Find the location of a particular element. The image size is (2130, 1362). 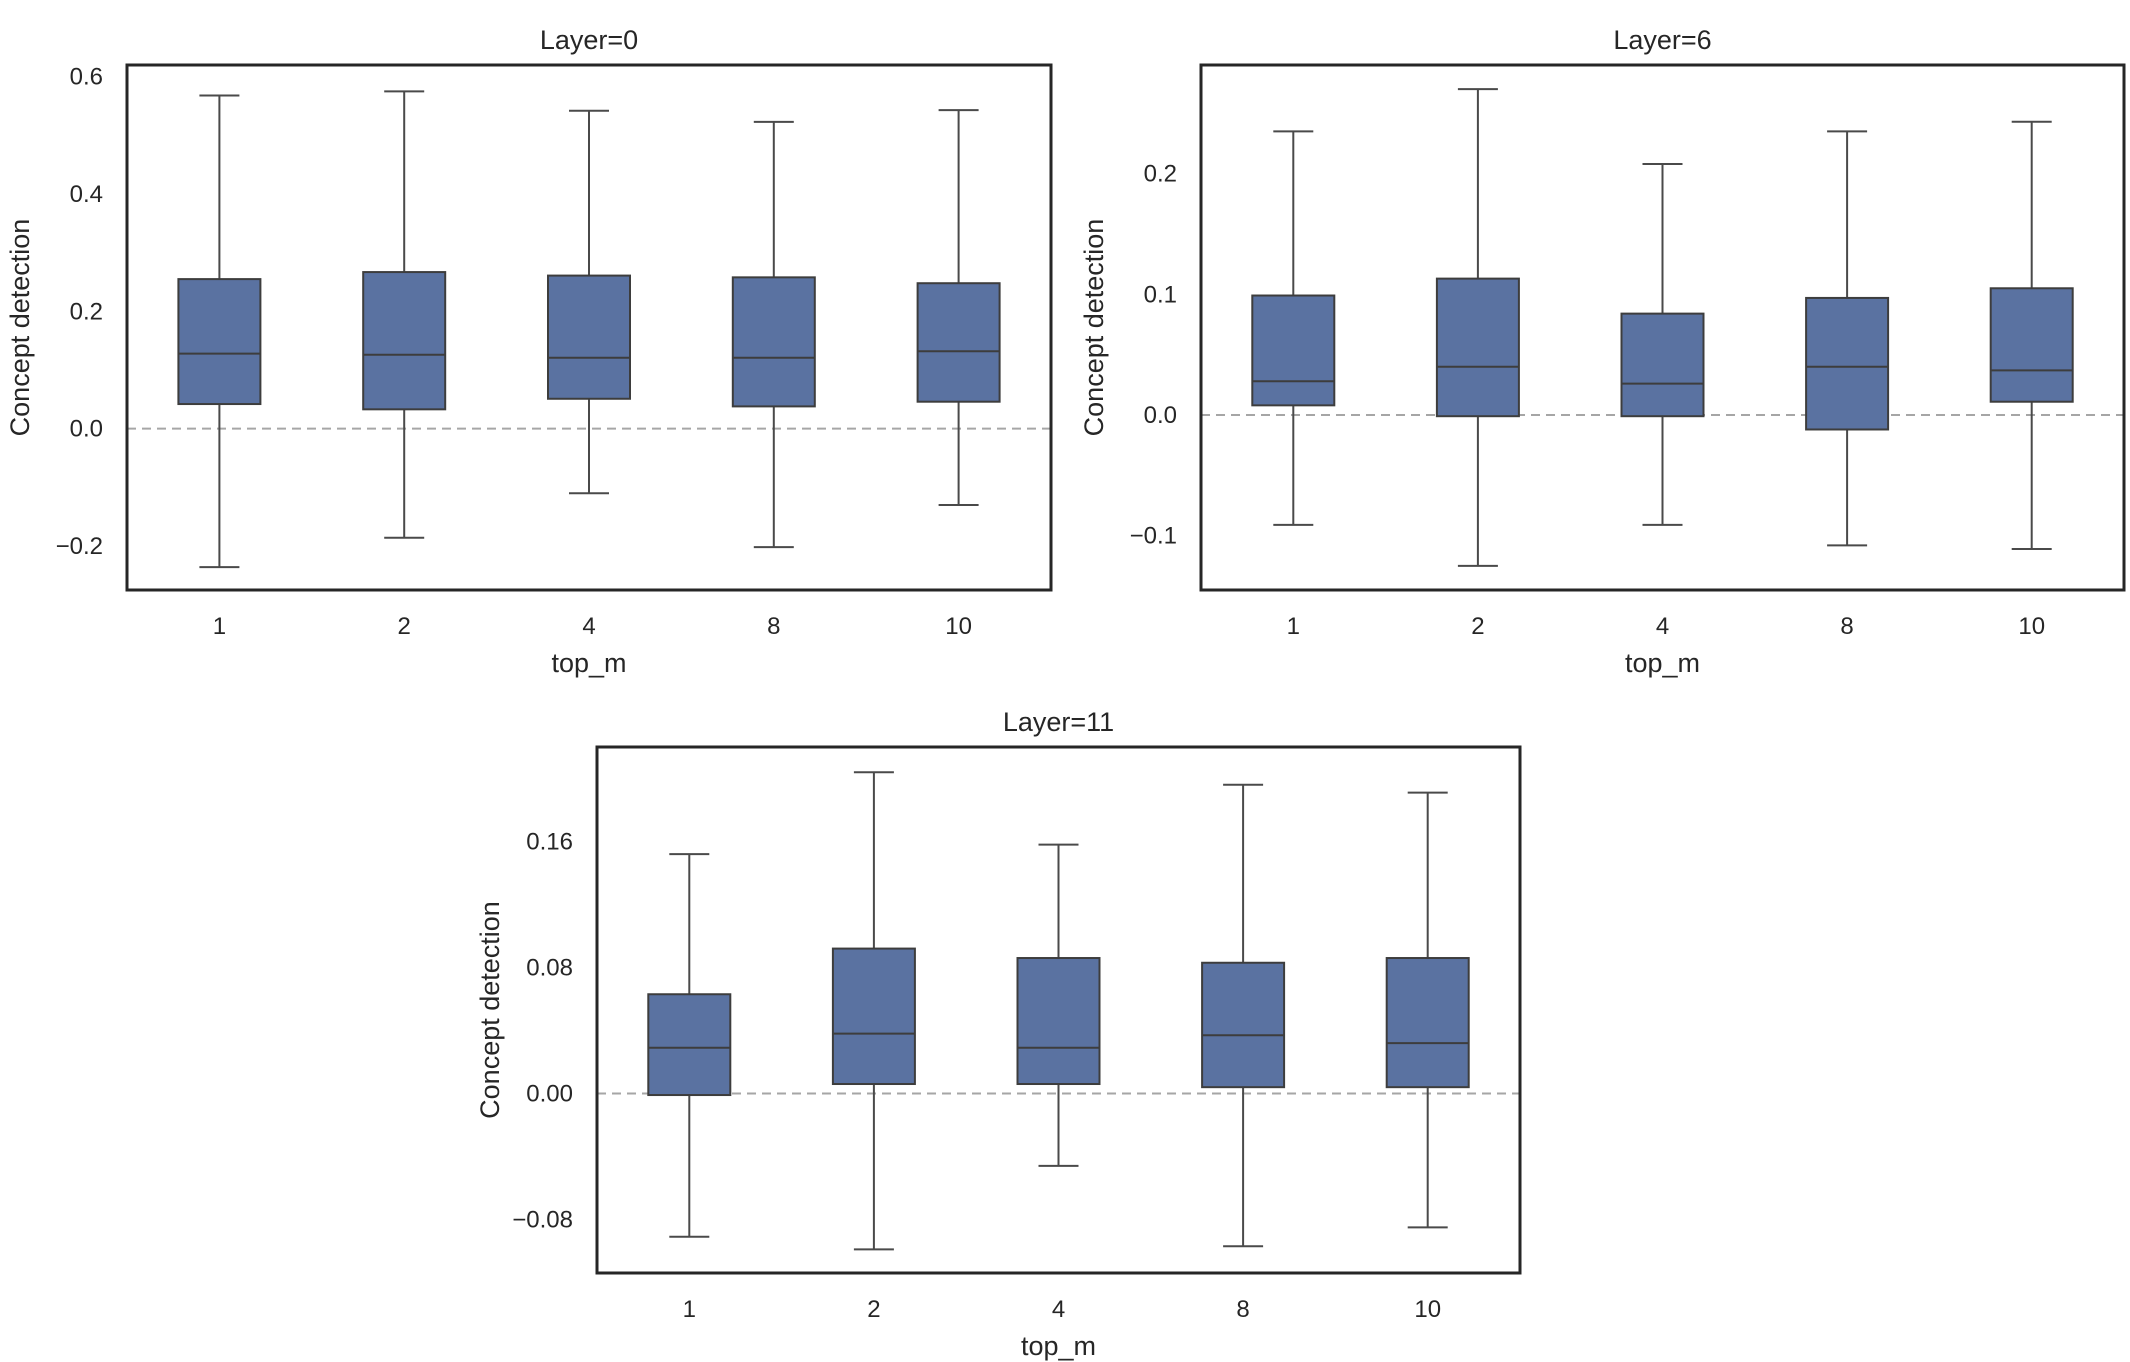

y-tick-label: 0.00 is located at coordinates (549, 1093).